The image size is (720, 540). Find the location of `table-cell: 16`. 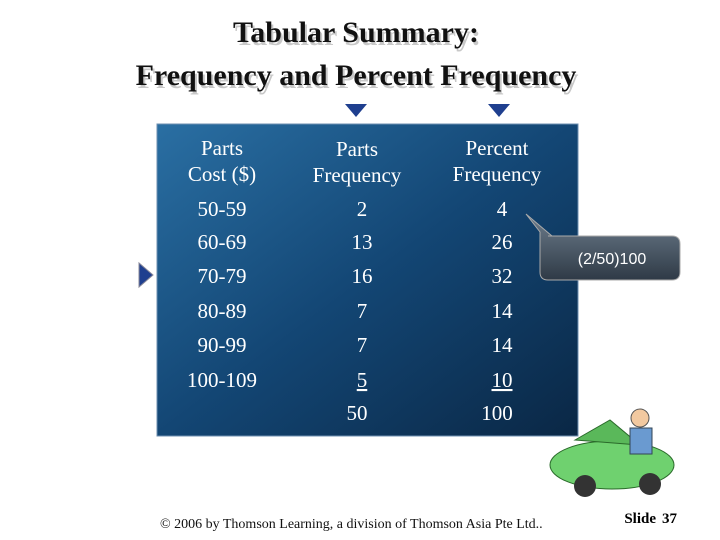

table-cell: 16 is located at coordinates (362, 276).